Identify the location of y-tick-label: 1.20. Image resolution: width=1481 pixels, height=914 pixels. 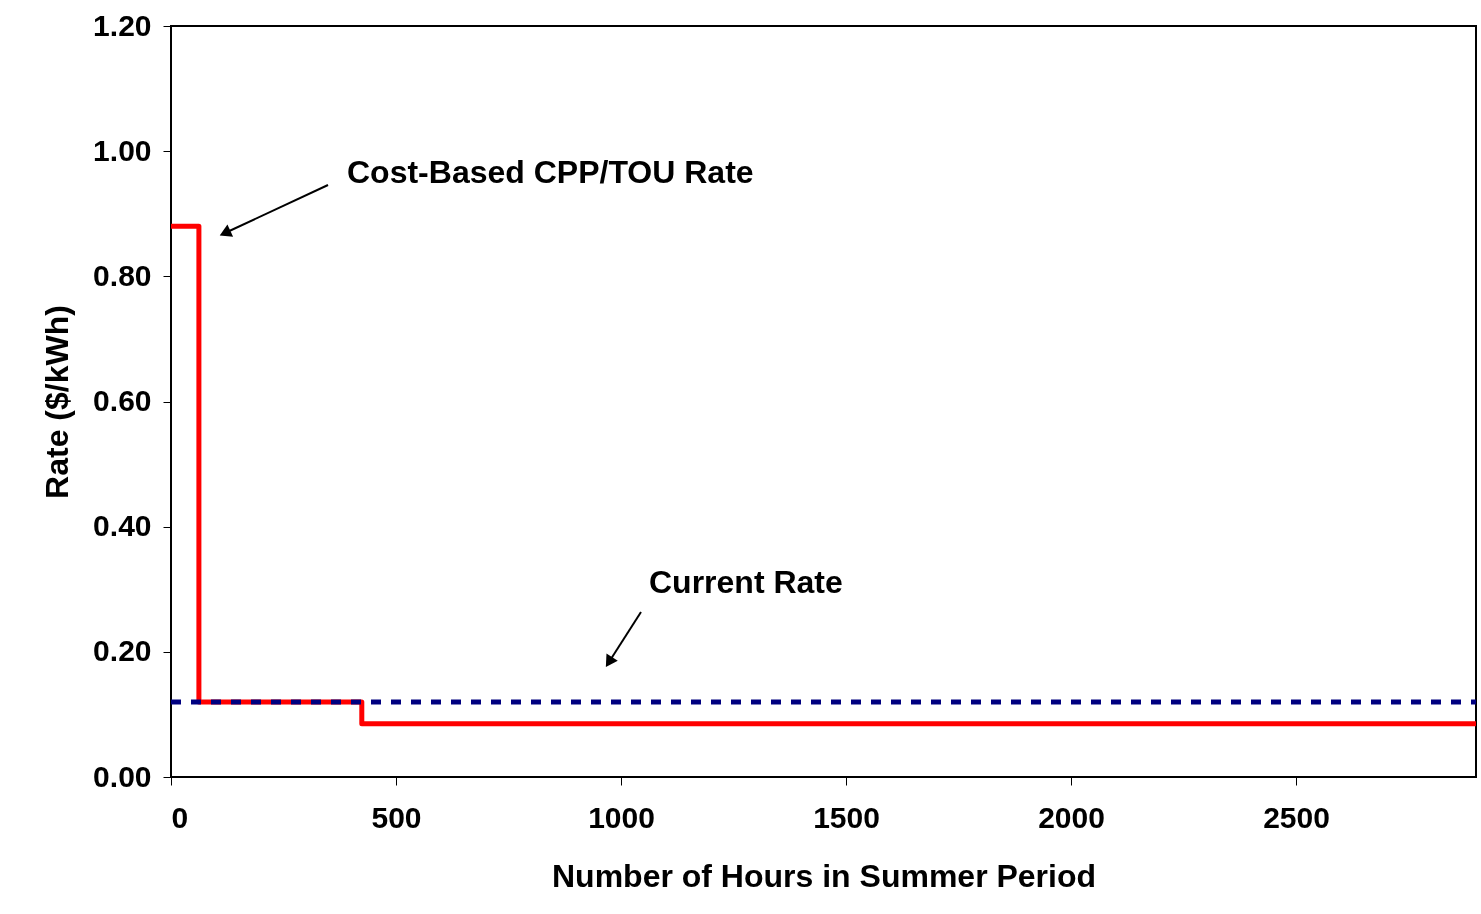
(122, 25).